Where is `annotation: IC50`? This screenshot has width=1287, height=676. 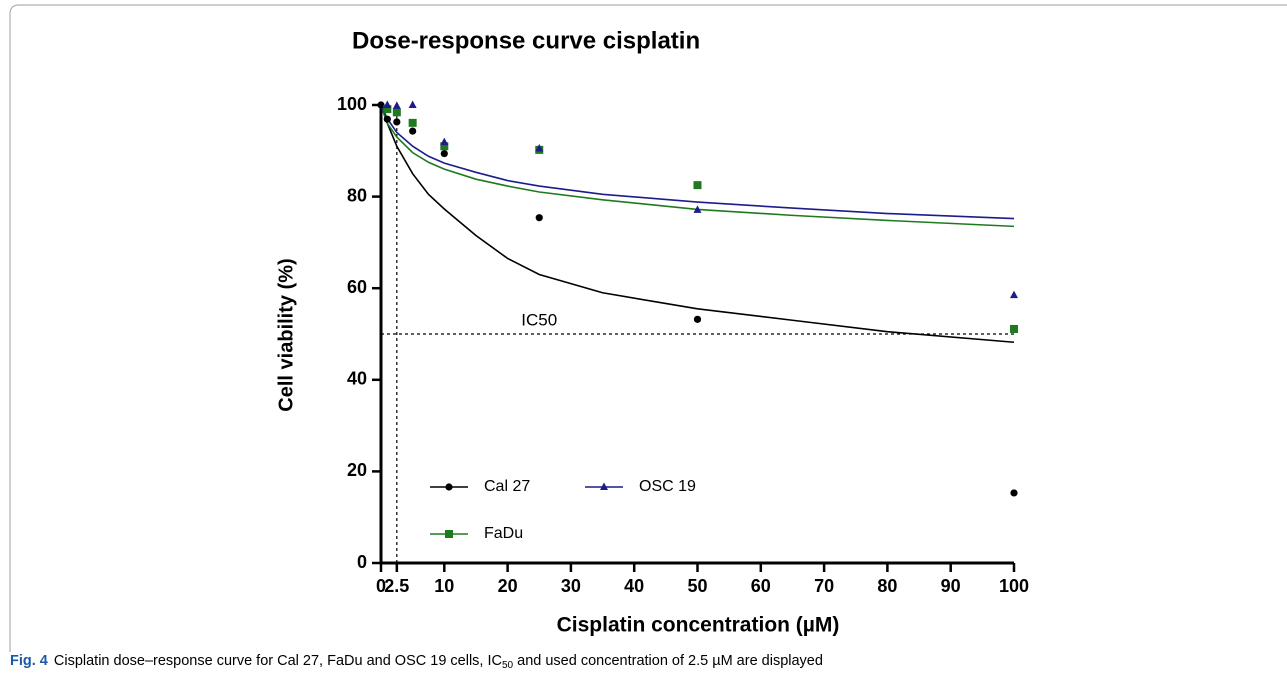
annotation: IC50 is located at coordinates (539, 319).